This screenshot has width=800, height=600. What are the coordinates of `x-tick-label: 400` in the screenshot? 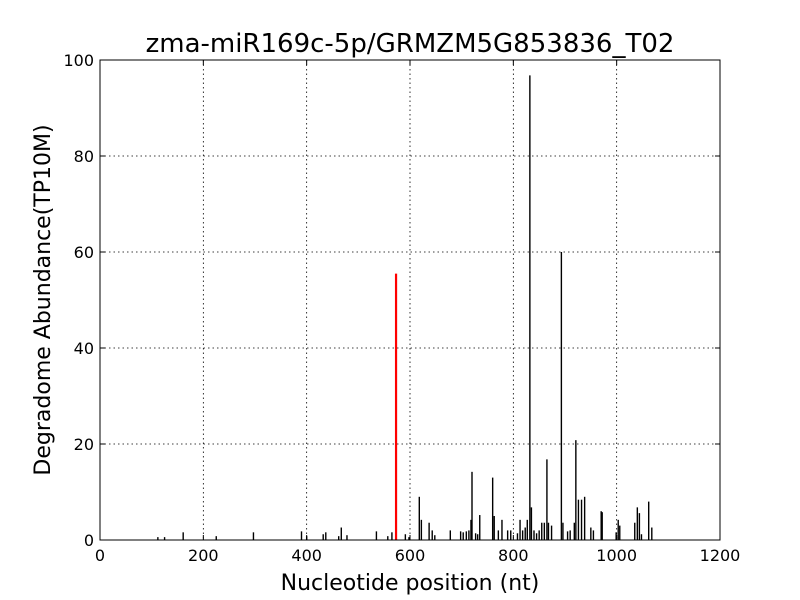 It's located at (306, 555).